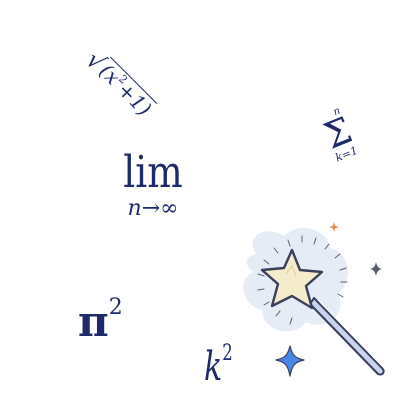 This screenshot has height=420, width=420. Describe the element at coordinates (115, 307) in the screenshot. I see `pi-exponent: 2` at that location.